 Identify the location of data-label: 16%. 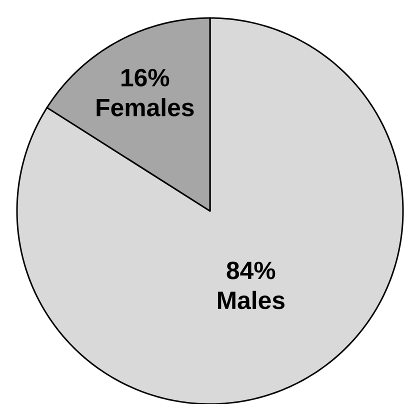
(146, 77).